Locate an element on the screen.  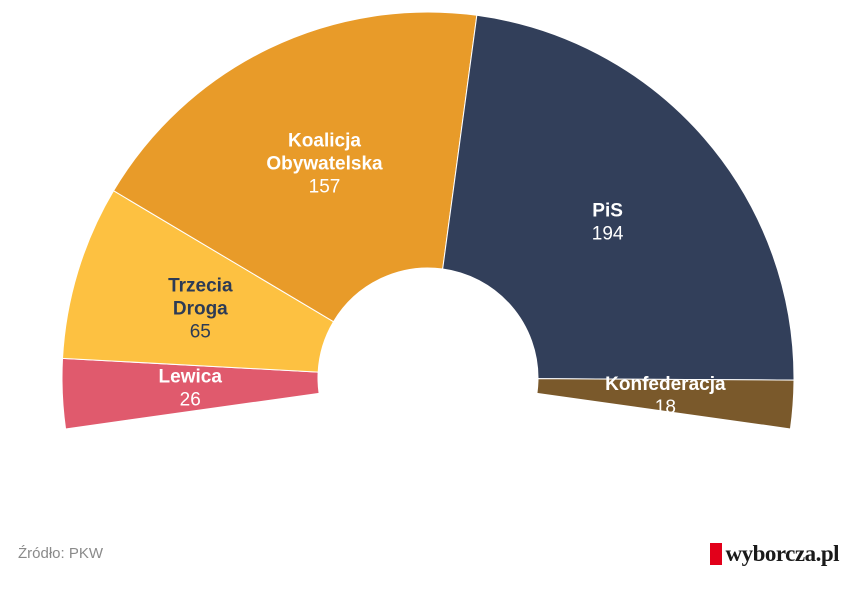
label-value-pis: 194 is located at coordinates (608, 233).